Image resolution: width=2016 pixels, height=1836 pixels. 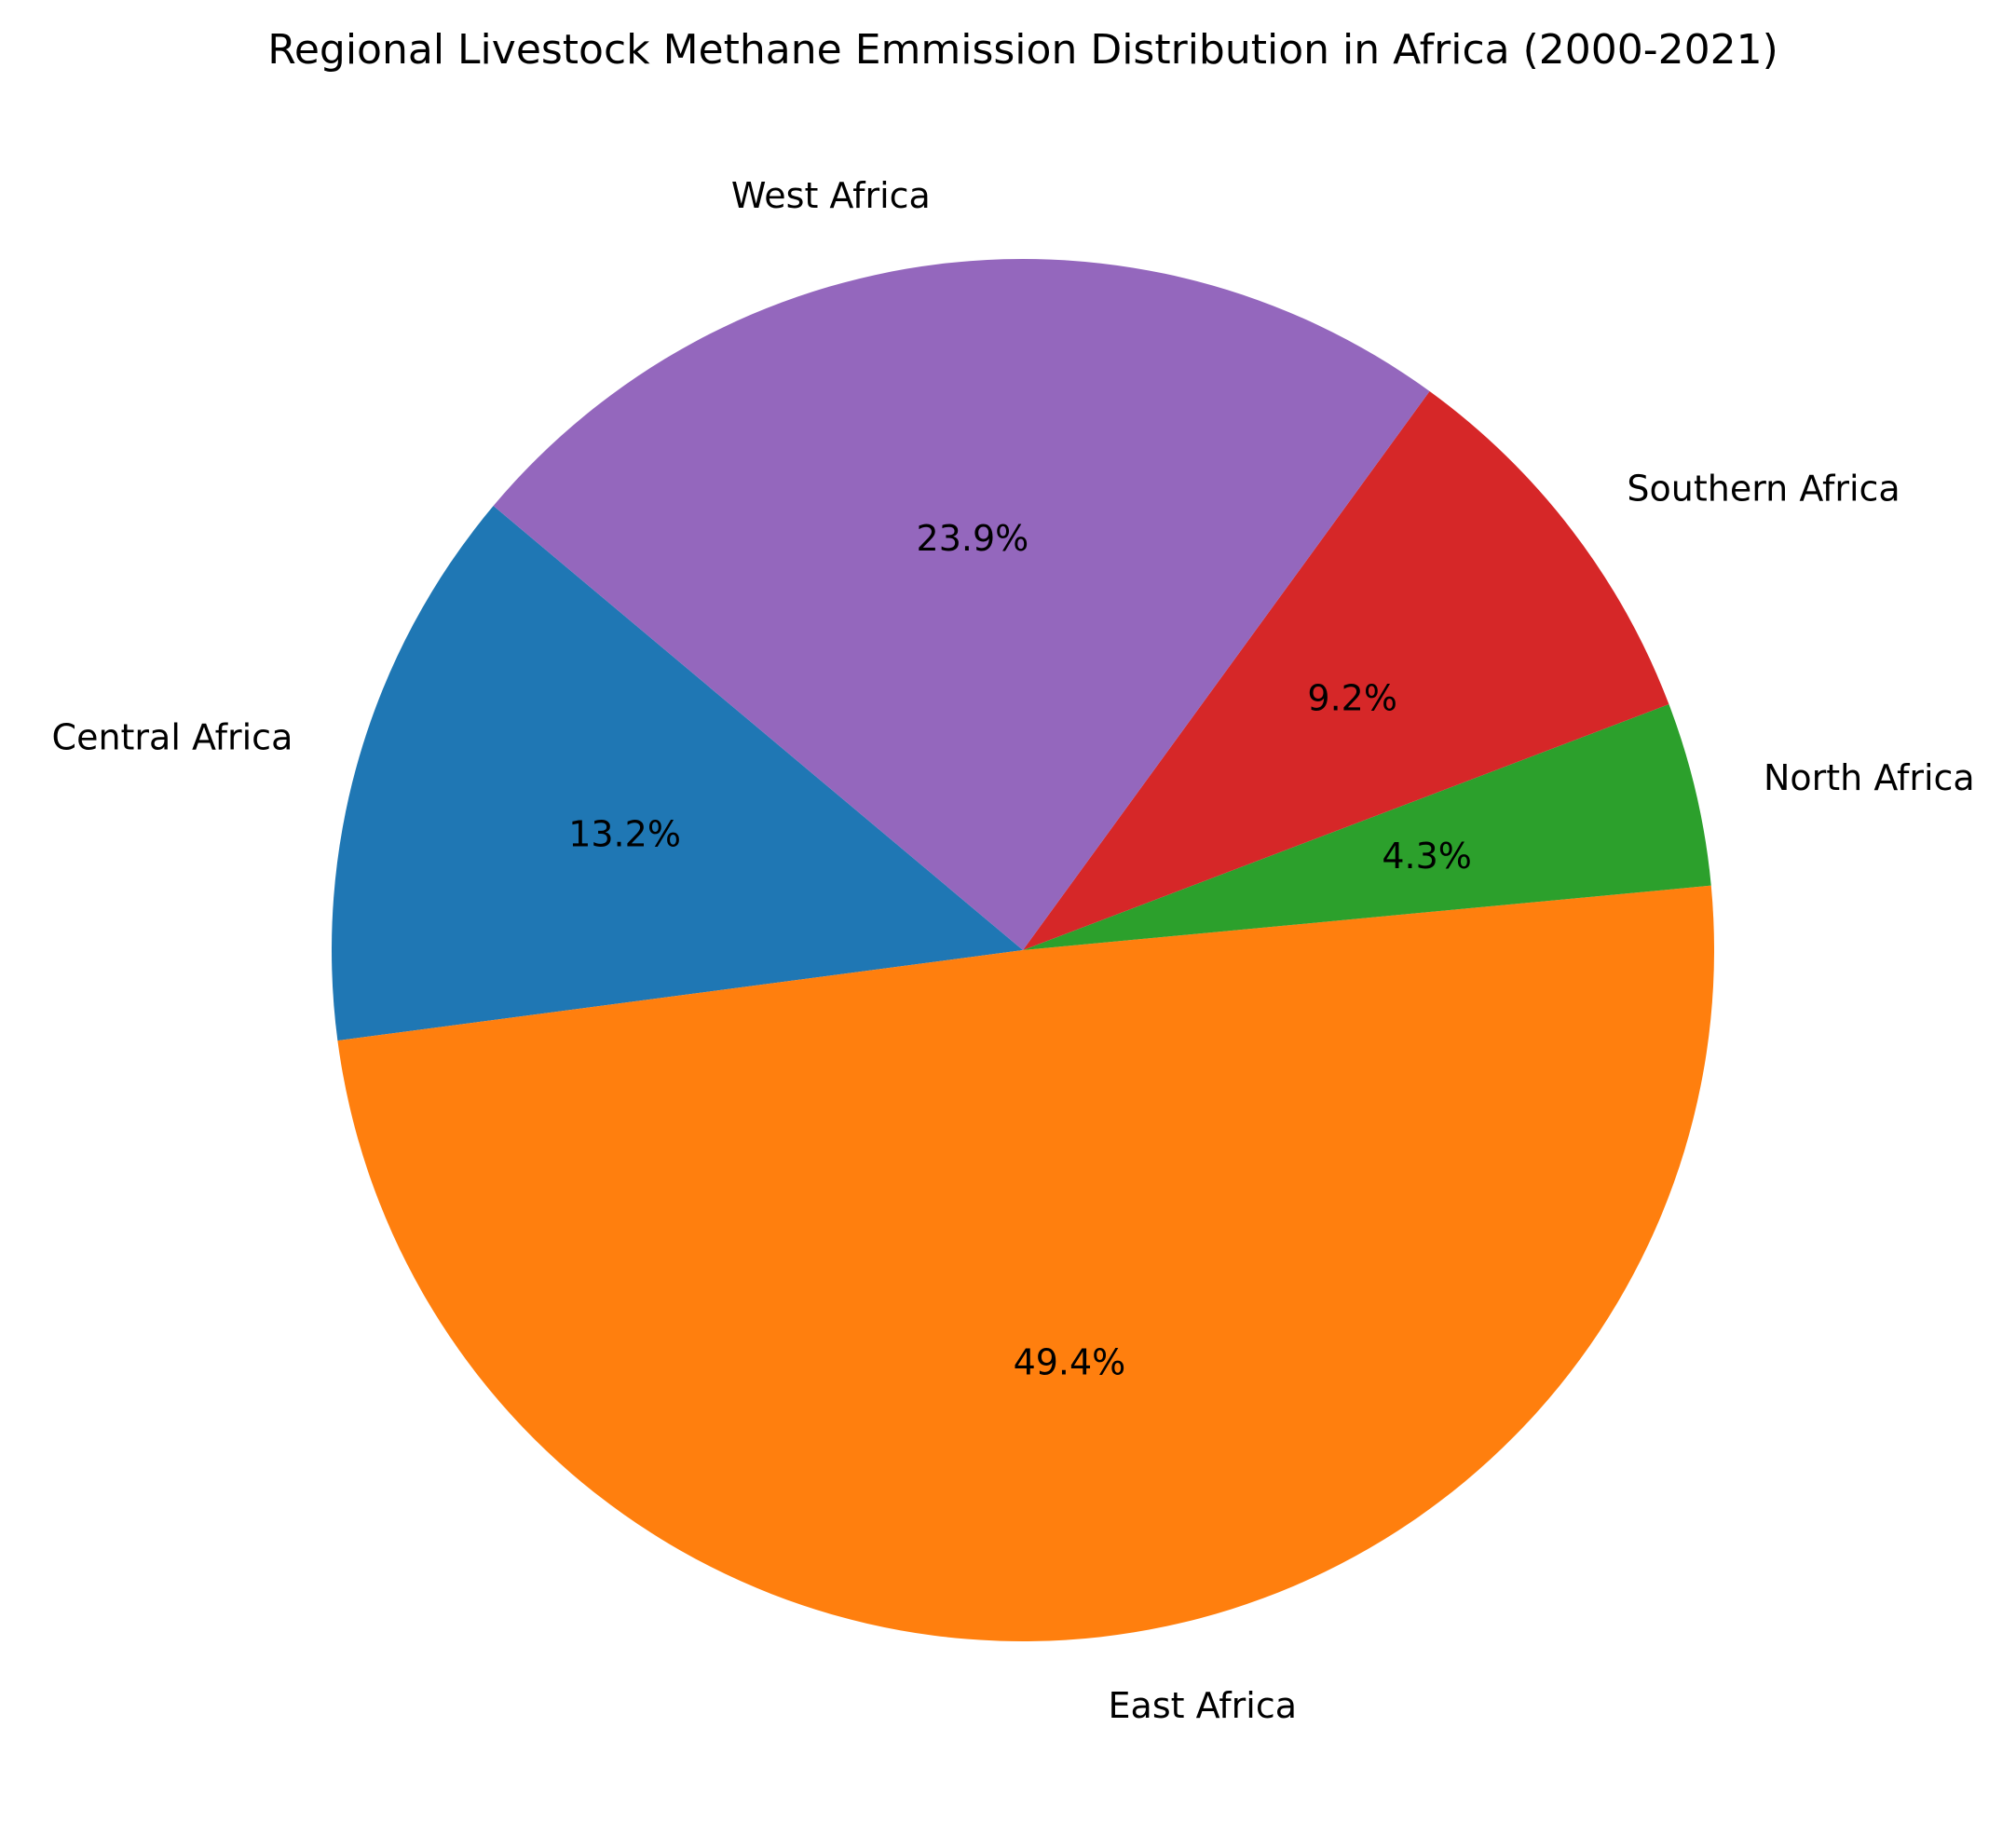 I want to click on pie-slice-southern-africa, so click(x=1346, y=670).